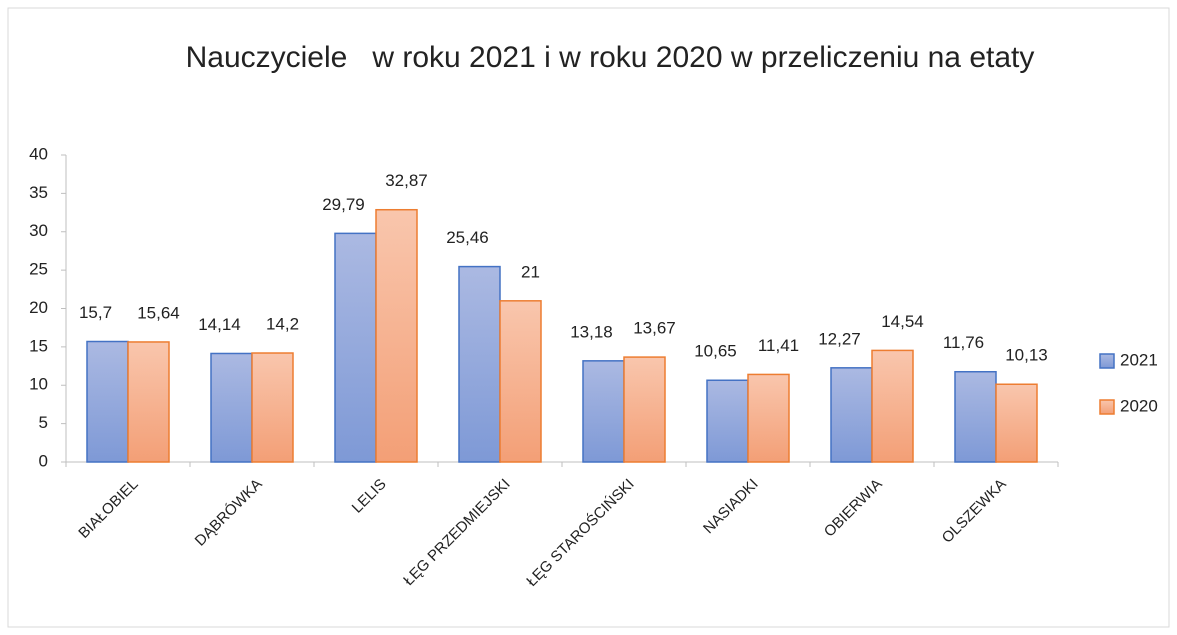  What do you see at coordinates (853, 508) in the screenshot?
I see `x-tick-label: OBIERWIA` at bounding box center [853, 508].